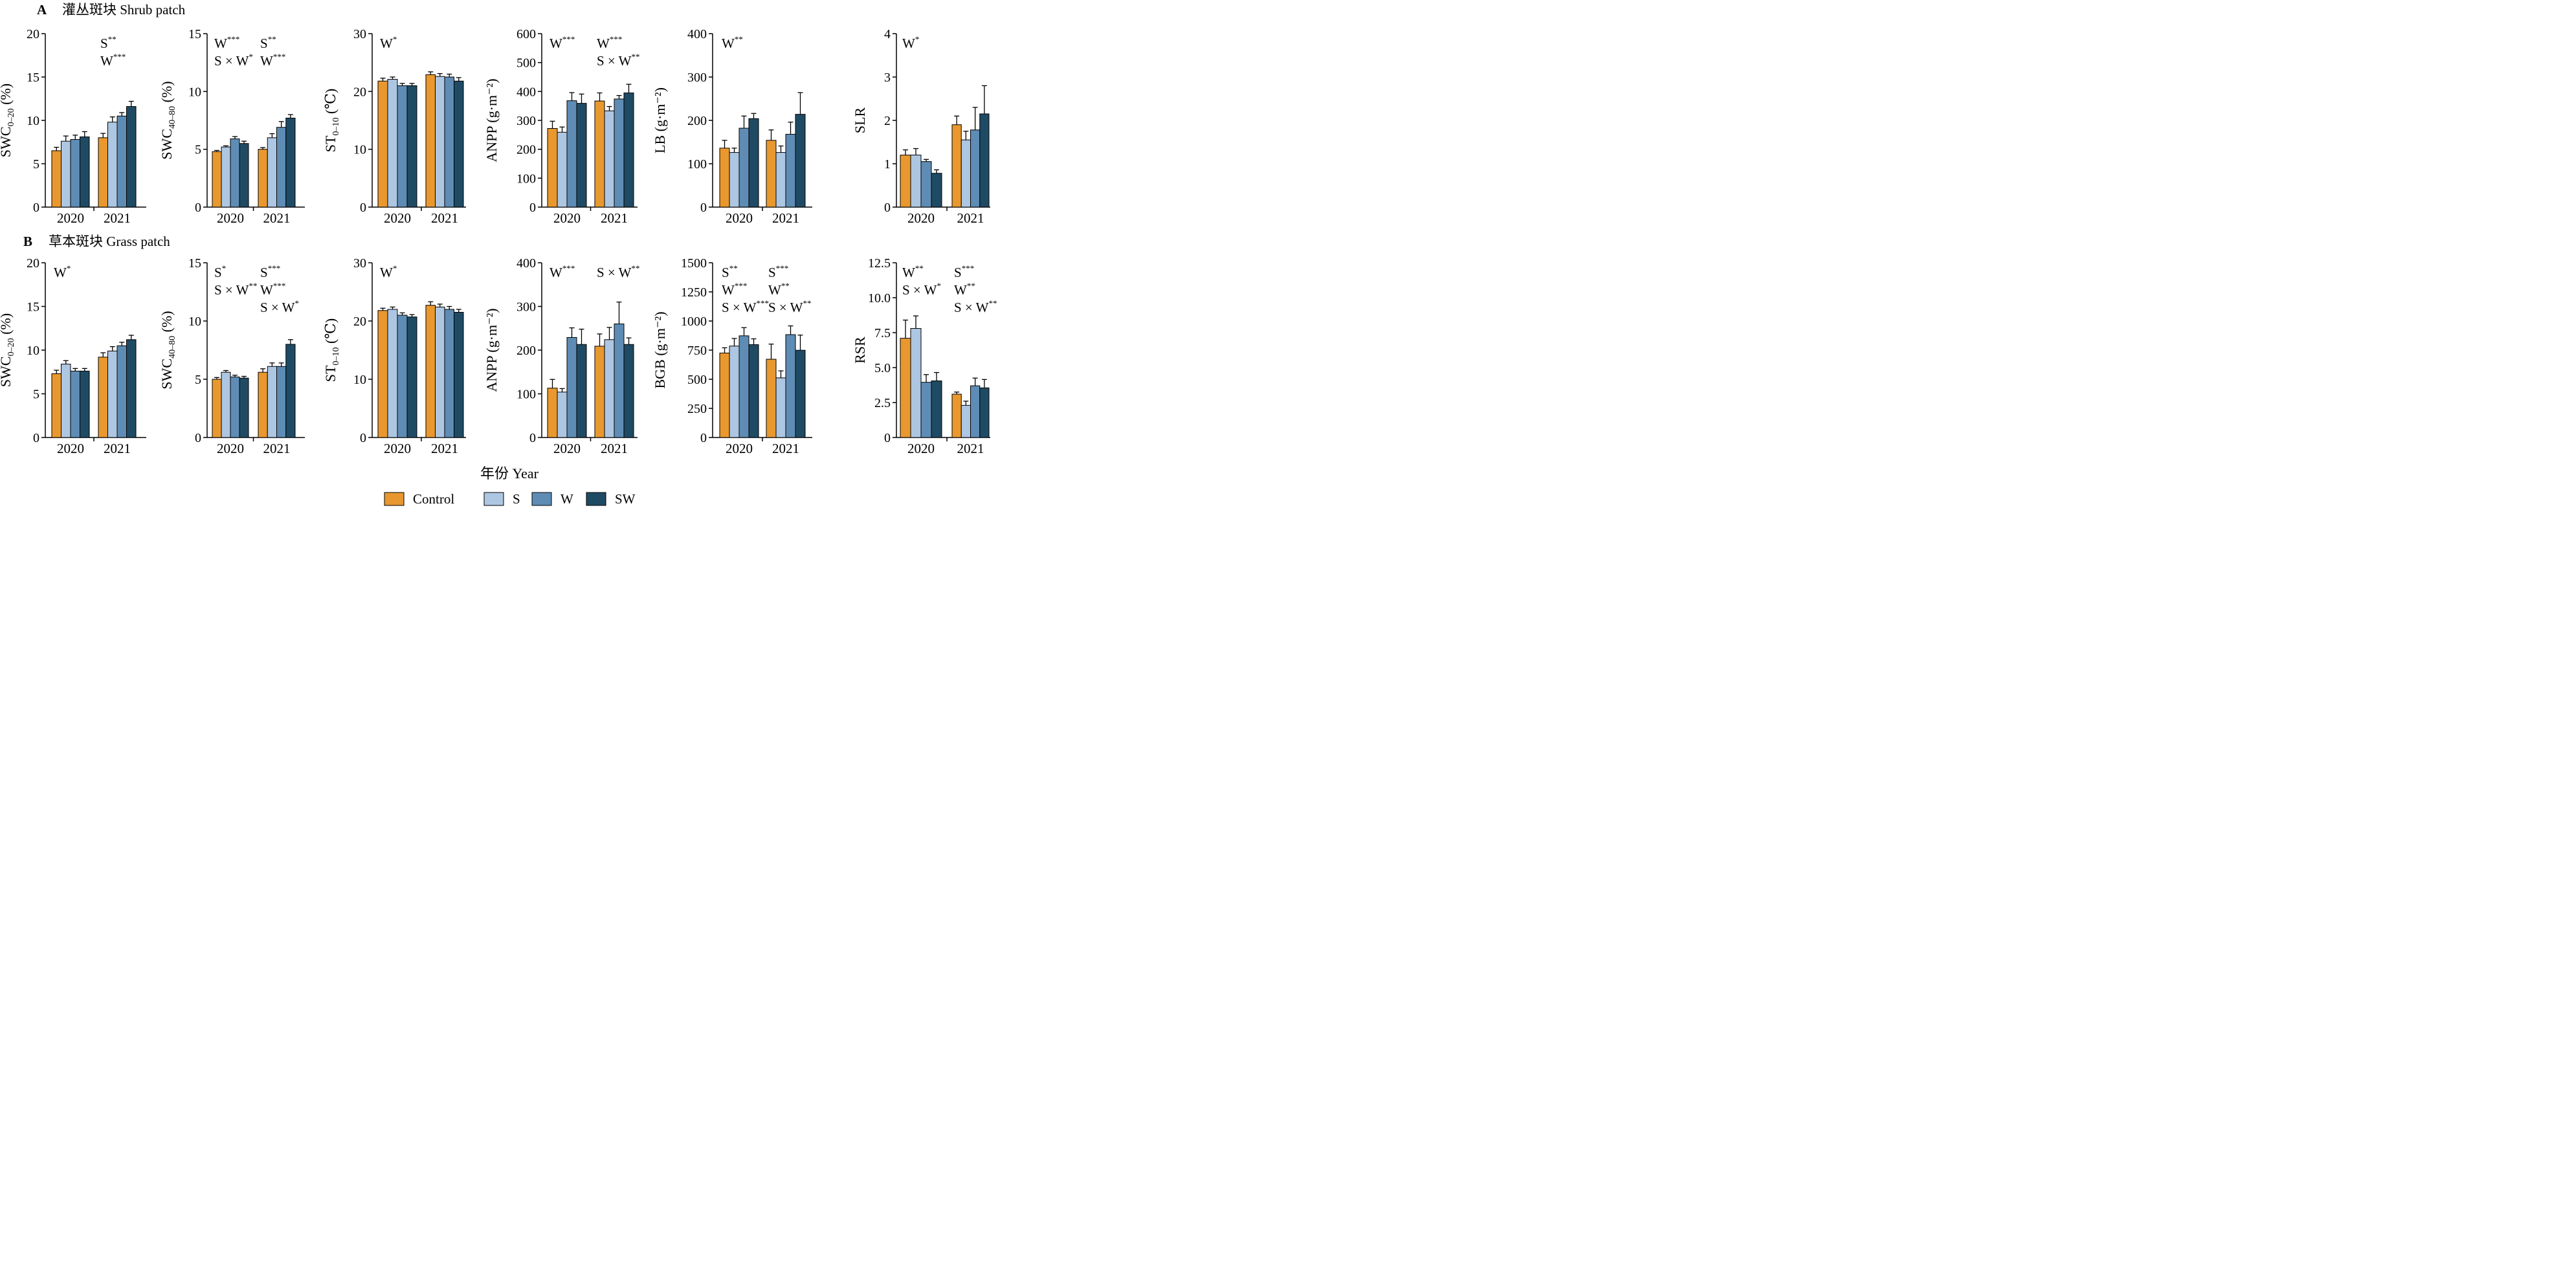 The image size is (2576, 1284). I want to click on legend-swatch, so click(394, 499).